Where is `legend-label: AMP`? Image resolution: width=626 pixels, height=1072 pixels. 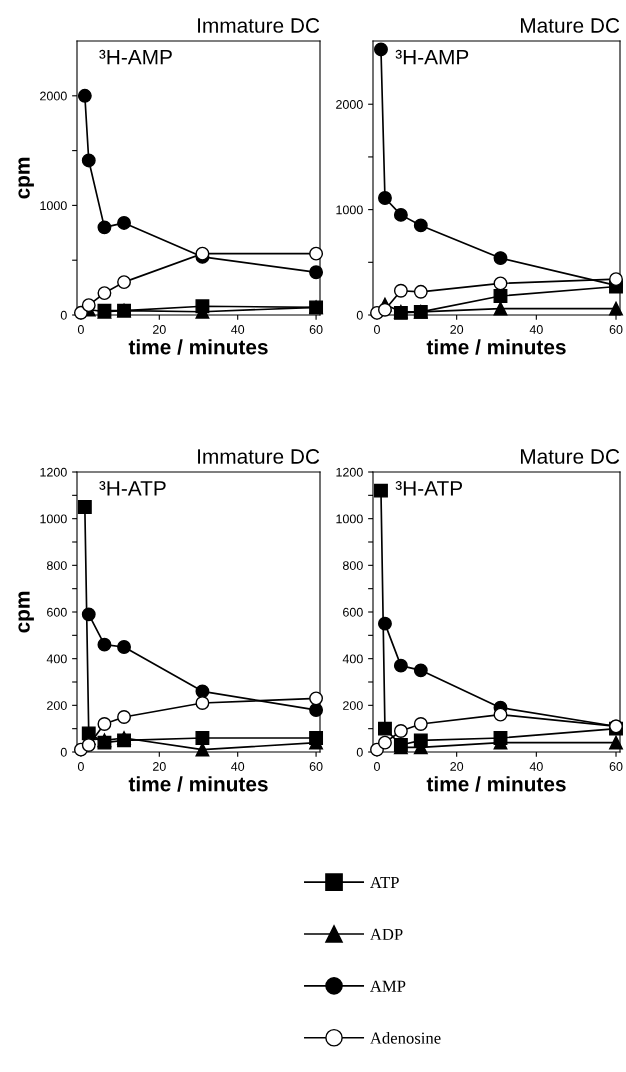 legend-label: AMP is located at coordinates (388, 986).